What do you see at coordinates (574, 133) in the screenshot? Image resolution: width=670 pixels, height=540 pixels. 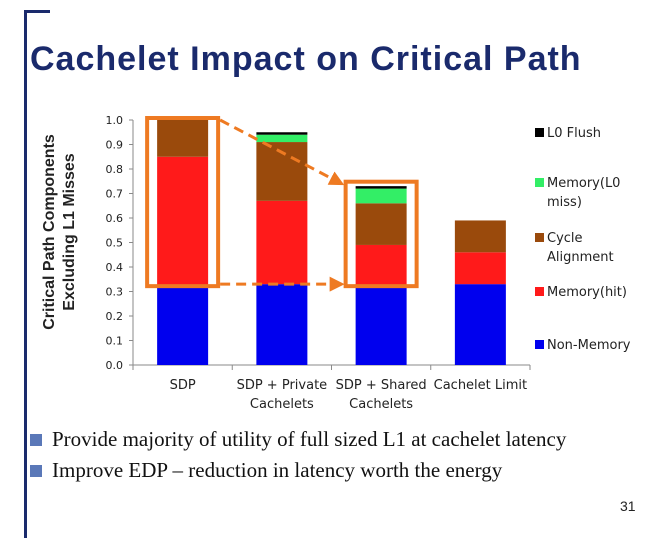 I see `legend-label: L0 Flush` at bounding box center [574, 133].